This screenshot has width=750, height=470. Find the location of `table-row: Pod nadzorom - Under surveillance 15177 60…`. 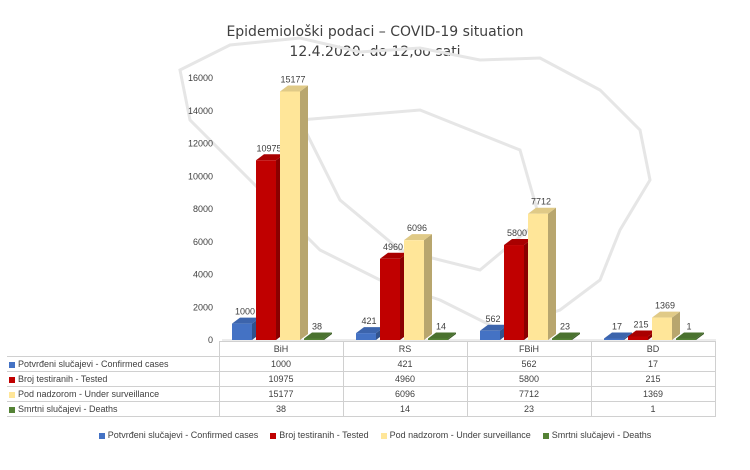

table-row: Pod nadzorom - Under surveillance 15177 60… is located at coordinates (361, 394).